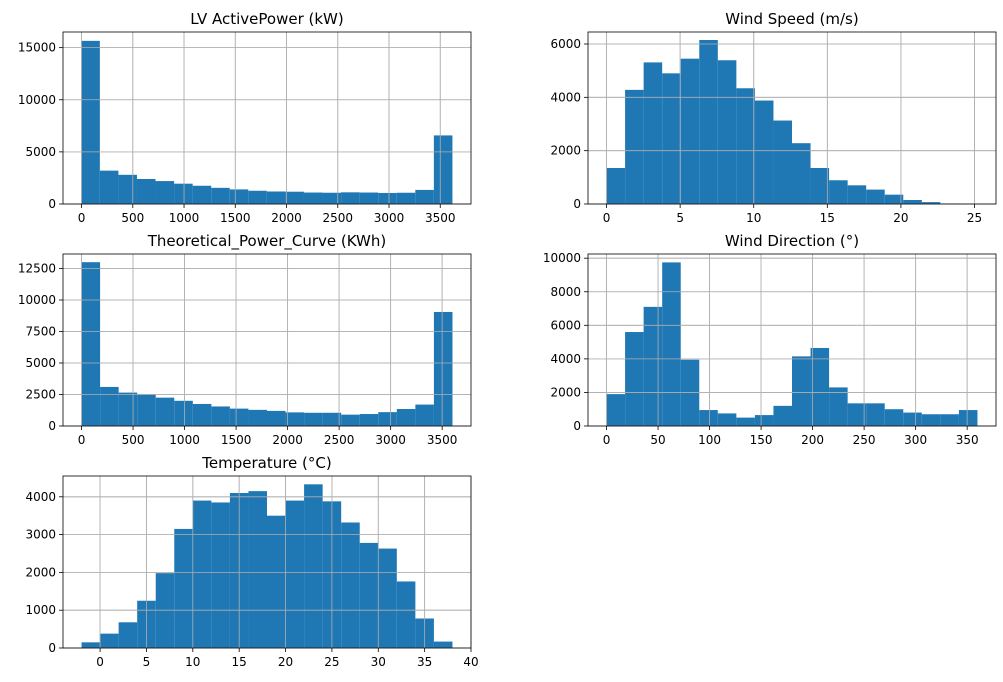  Describe the element at coordinates (52, 648) in the screenshot. I see `y-tick-label: 0` at that location.